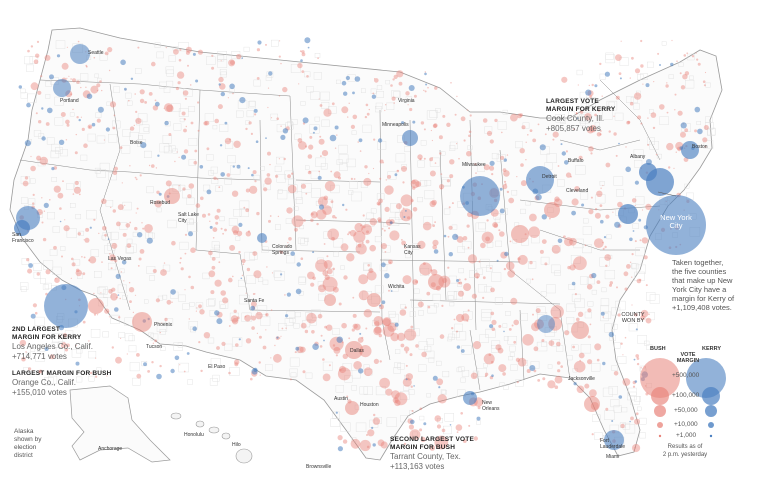 Image resolution: width=760 pixels, height=486 pixels. Describe the element at coordinates (412, 225) in the screenshot. I see `state-border-line` at that location.